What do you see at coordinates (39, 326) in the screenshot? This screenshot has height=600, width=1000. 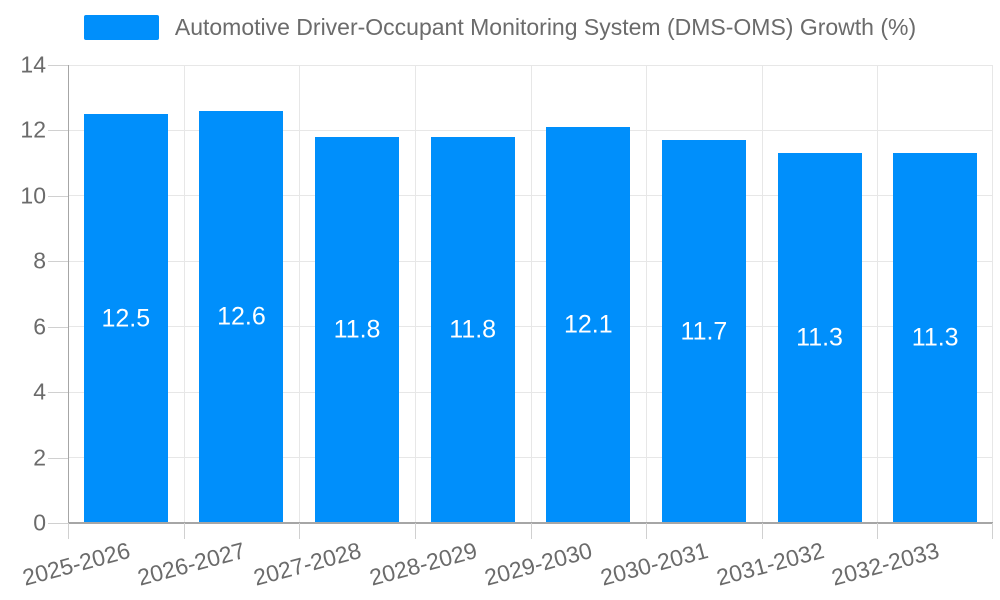 I see `y-tick-label: 6` at bounding box center [39, 326].